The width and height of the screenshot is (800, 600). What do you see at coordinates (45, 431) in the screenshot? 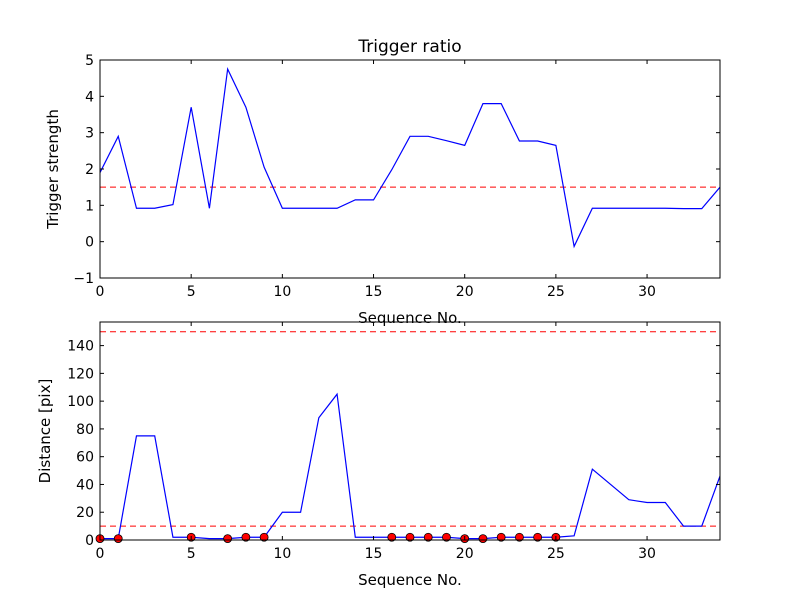
I see `y-axis-label: Distance [pix]` at bounding box center [45, 431].